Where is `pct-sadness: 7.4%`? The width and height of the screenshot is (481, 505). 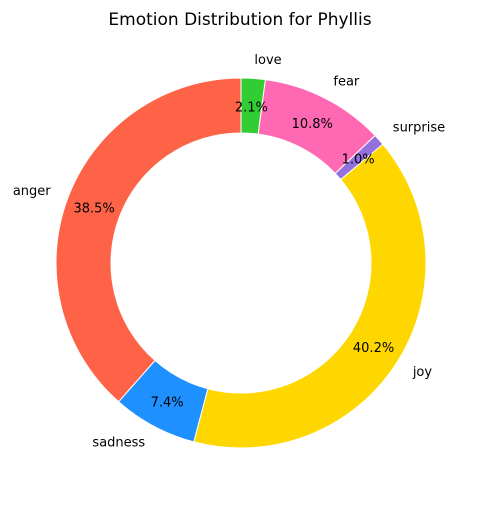 pct-sadness: 7.4% is located at coordinates (167, 403).